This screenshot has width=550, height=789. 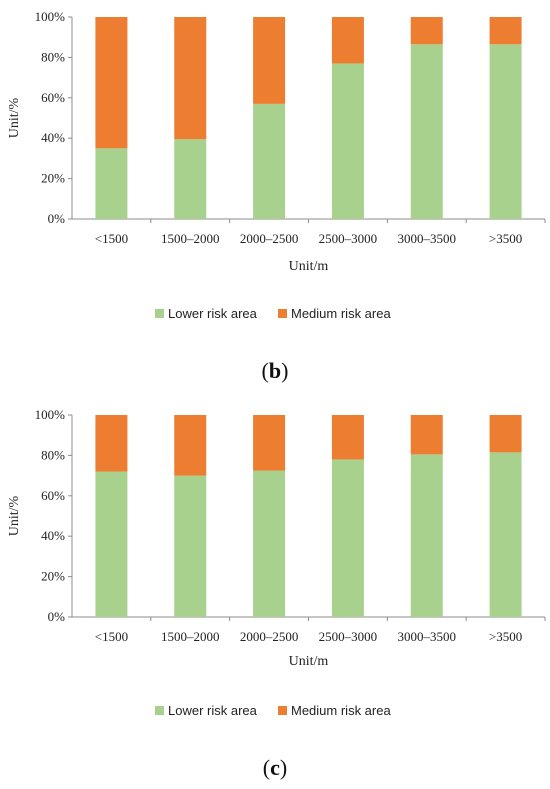 I want to click on panel-label-c: (c), so click(x=275, y=767).